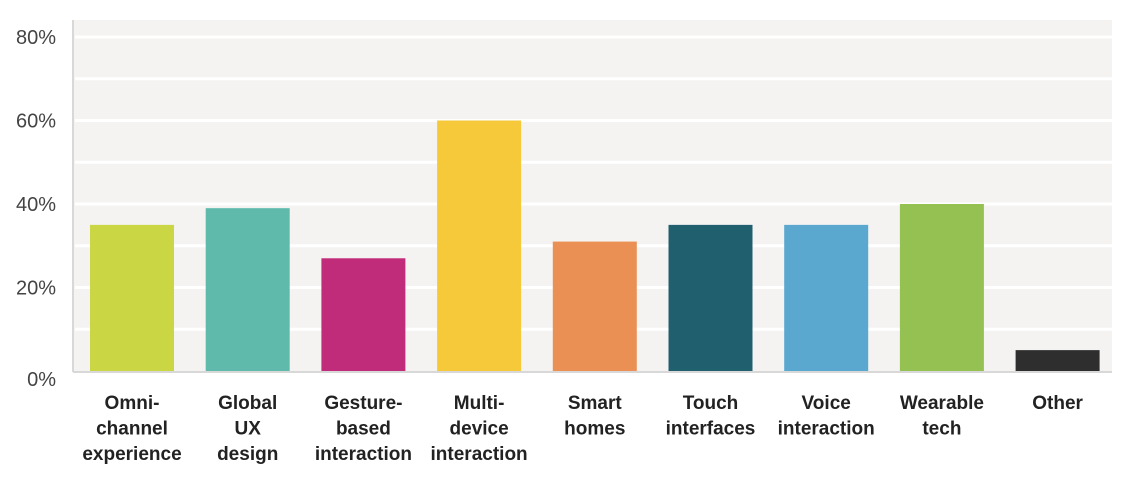 Image resolution: width=1132 pixels, height=488 pixels. Describe the element at coordinates (247, 454) in the screenshot. I see `x-tick-label: design` at that location.